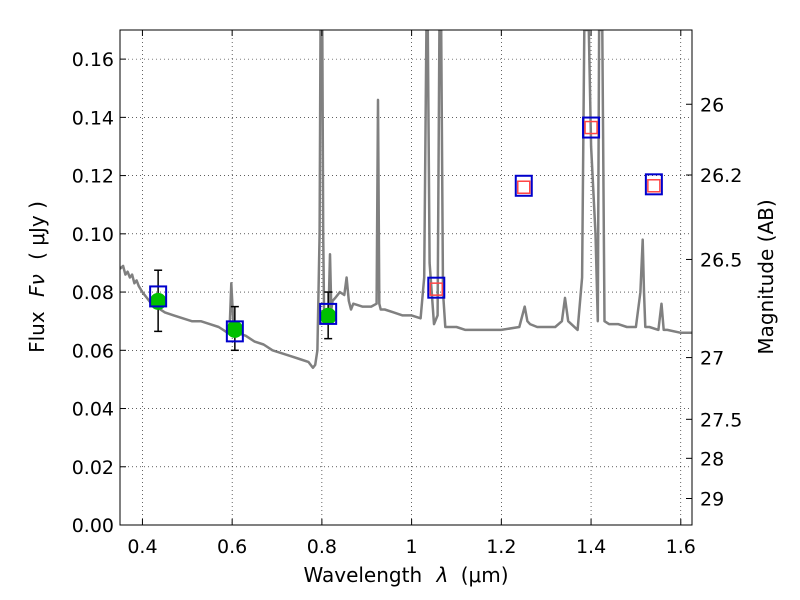 This screenshot has width=800, height=600. Describe the element at coordinates (721, 260) in the screenshot. I see `y2-tick-label-2: 26.5` at that location.